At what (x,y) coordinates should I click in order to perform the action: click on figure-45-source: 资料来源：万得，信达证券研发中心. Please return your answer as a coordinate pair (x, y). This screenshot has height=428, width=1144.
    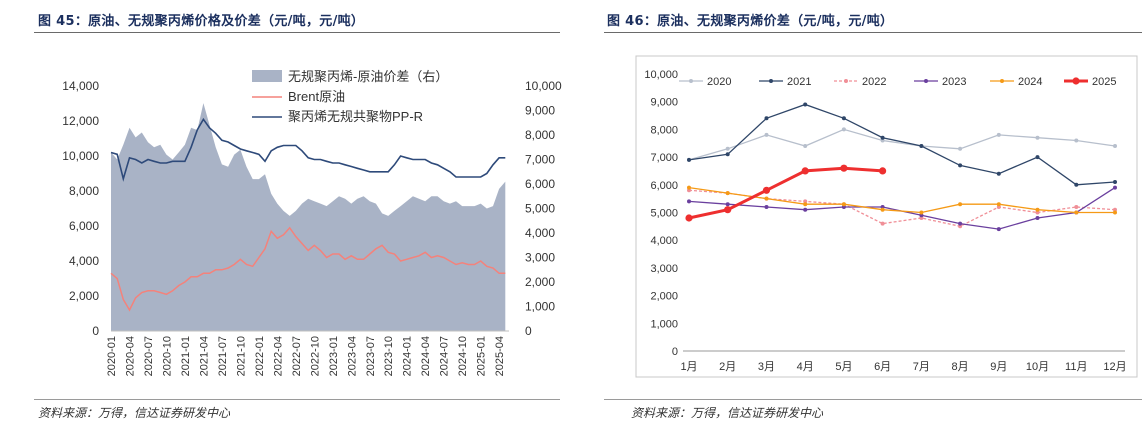
    Looking at the image, I should click on (134, 413).